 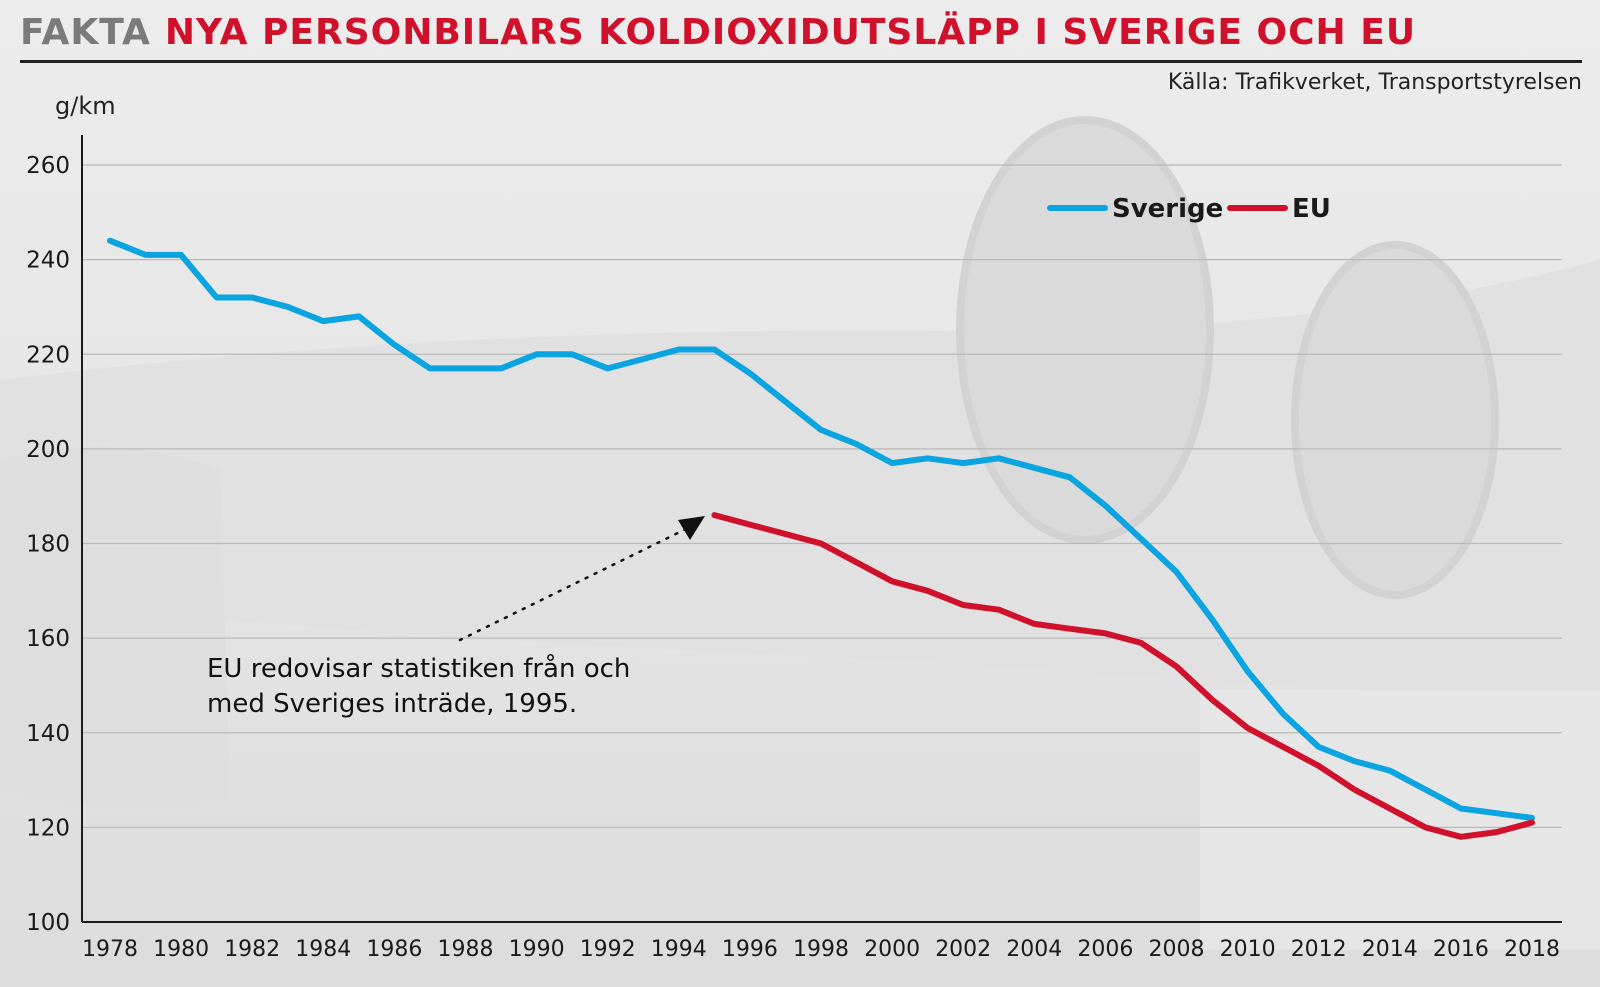 What do you see at coordinates (48, 639) in the screenshot?
I see `y-tick-label-160: 160` at bounding box center [48, 639].